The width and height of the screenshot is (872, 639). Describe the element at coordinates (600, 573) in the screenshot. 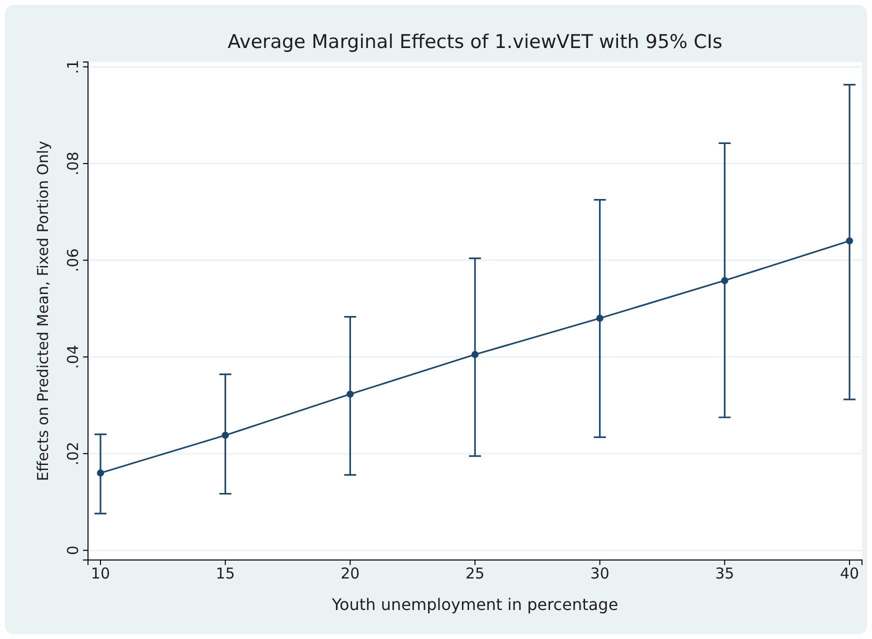

I see `x-tick-label: 30` at that location.